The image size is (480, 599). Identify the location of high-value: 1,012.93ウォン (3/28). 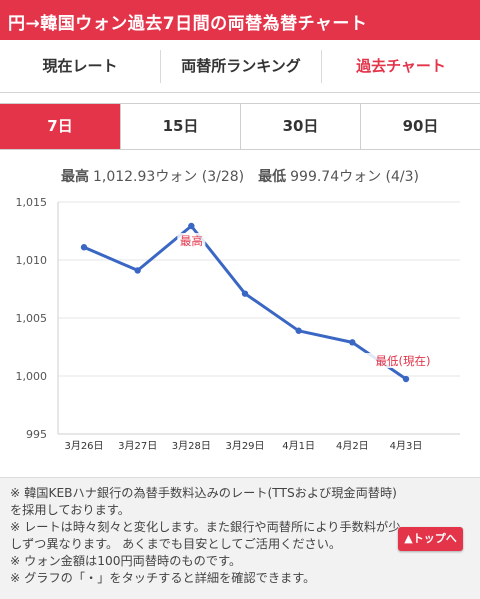
(168, 177).